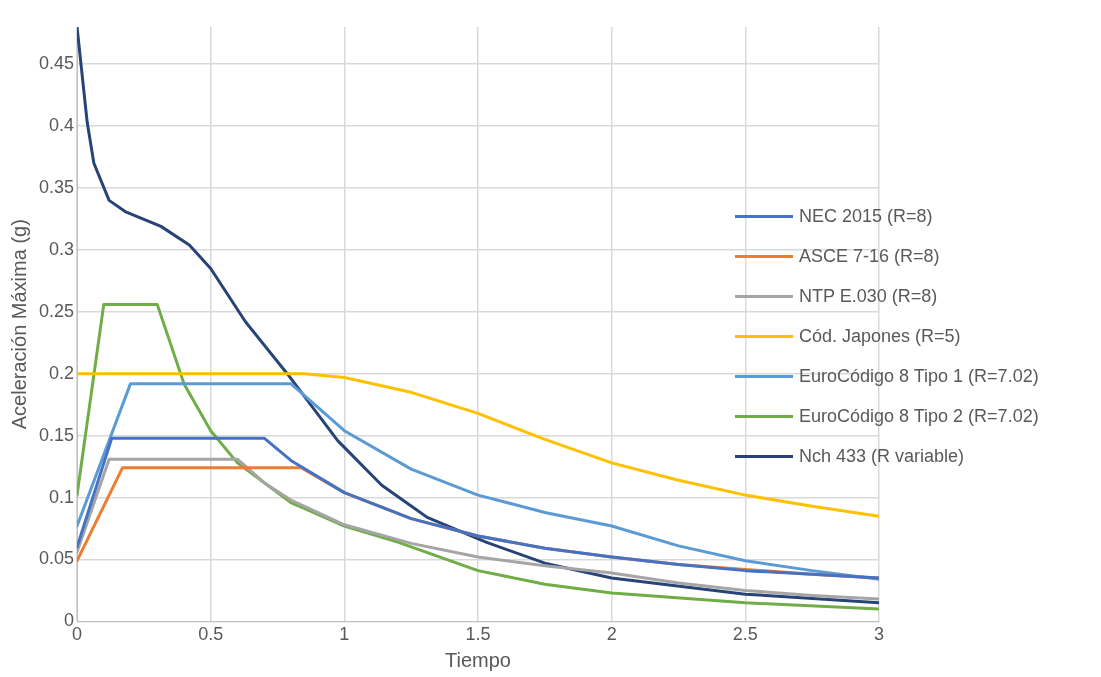  I want to click on legend-label: EuroCódigo 8 Tipo 1 (R=7.02), so click(919, 376).